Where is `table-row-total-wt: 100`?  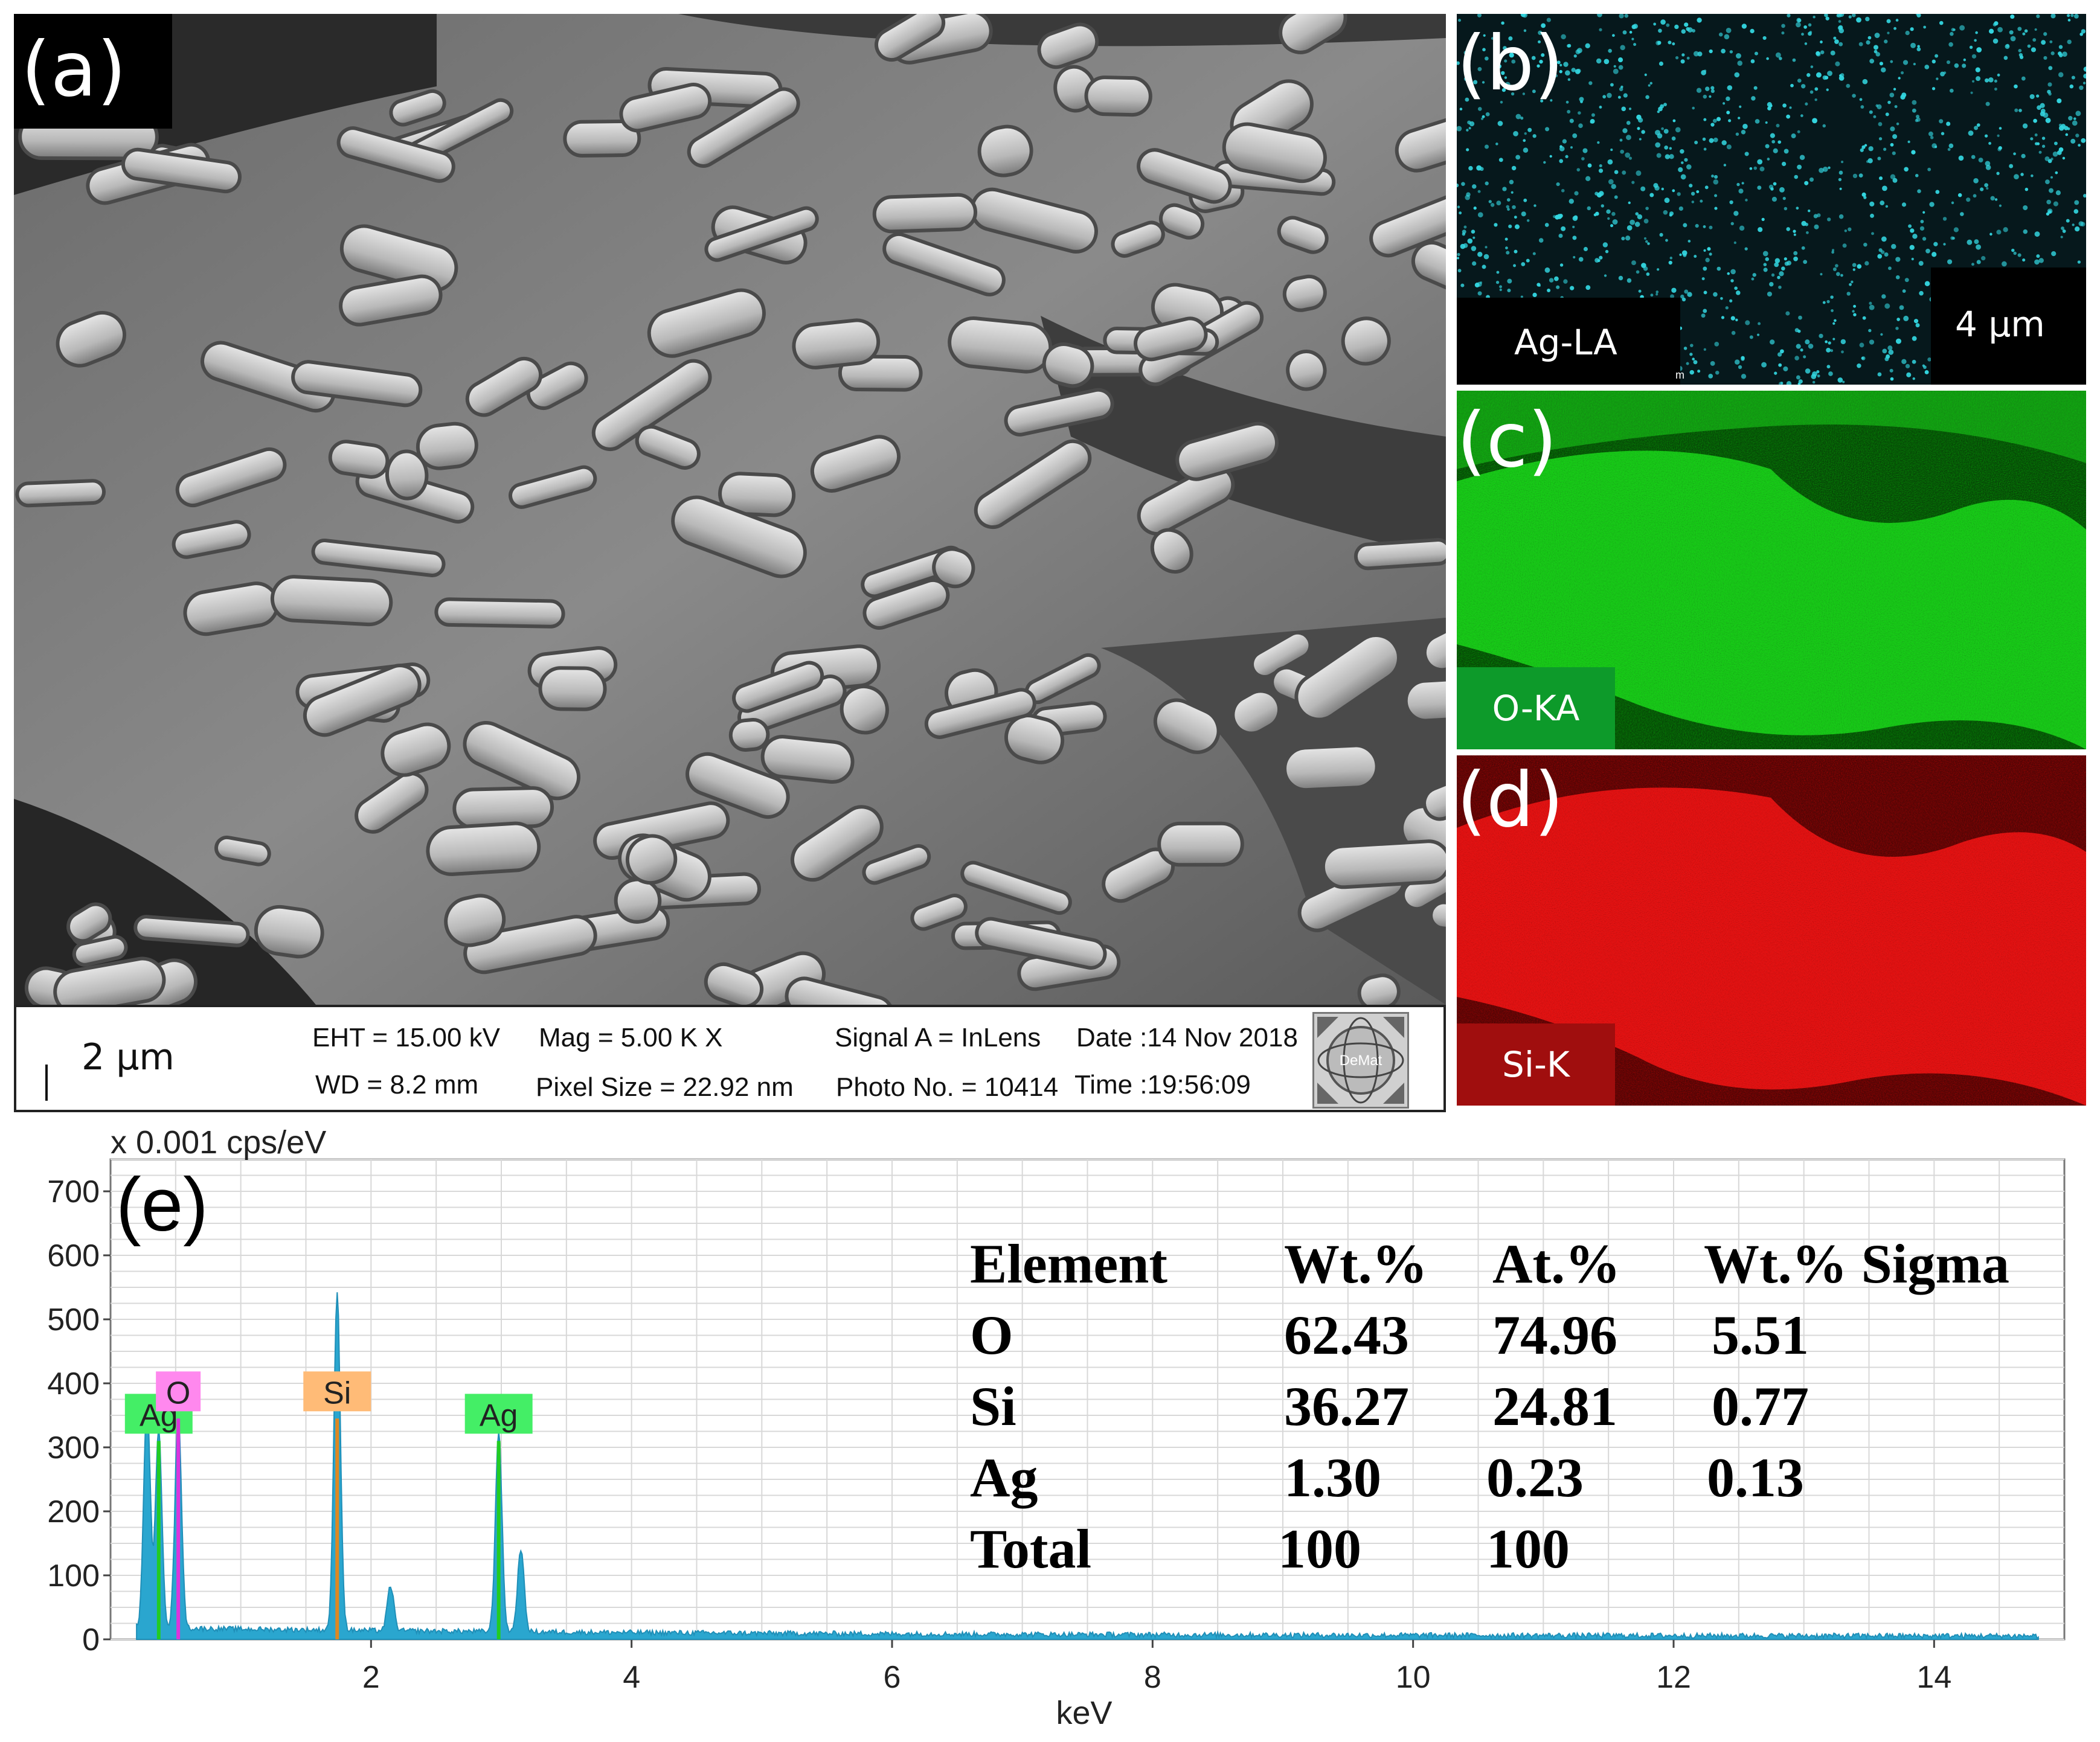 table-row-total-wt: 100 is located at coordinates (1319, 1549).